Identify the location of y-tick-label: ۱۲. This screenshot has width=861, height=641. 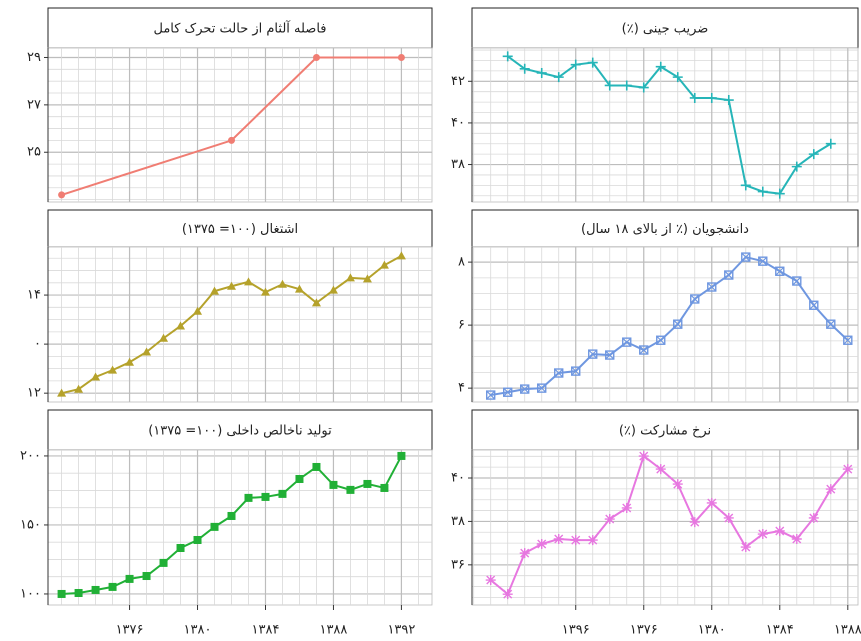
(34, 393).